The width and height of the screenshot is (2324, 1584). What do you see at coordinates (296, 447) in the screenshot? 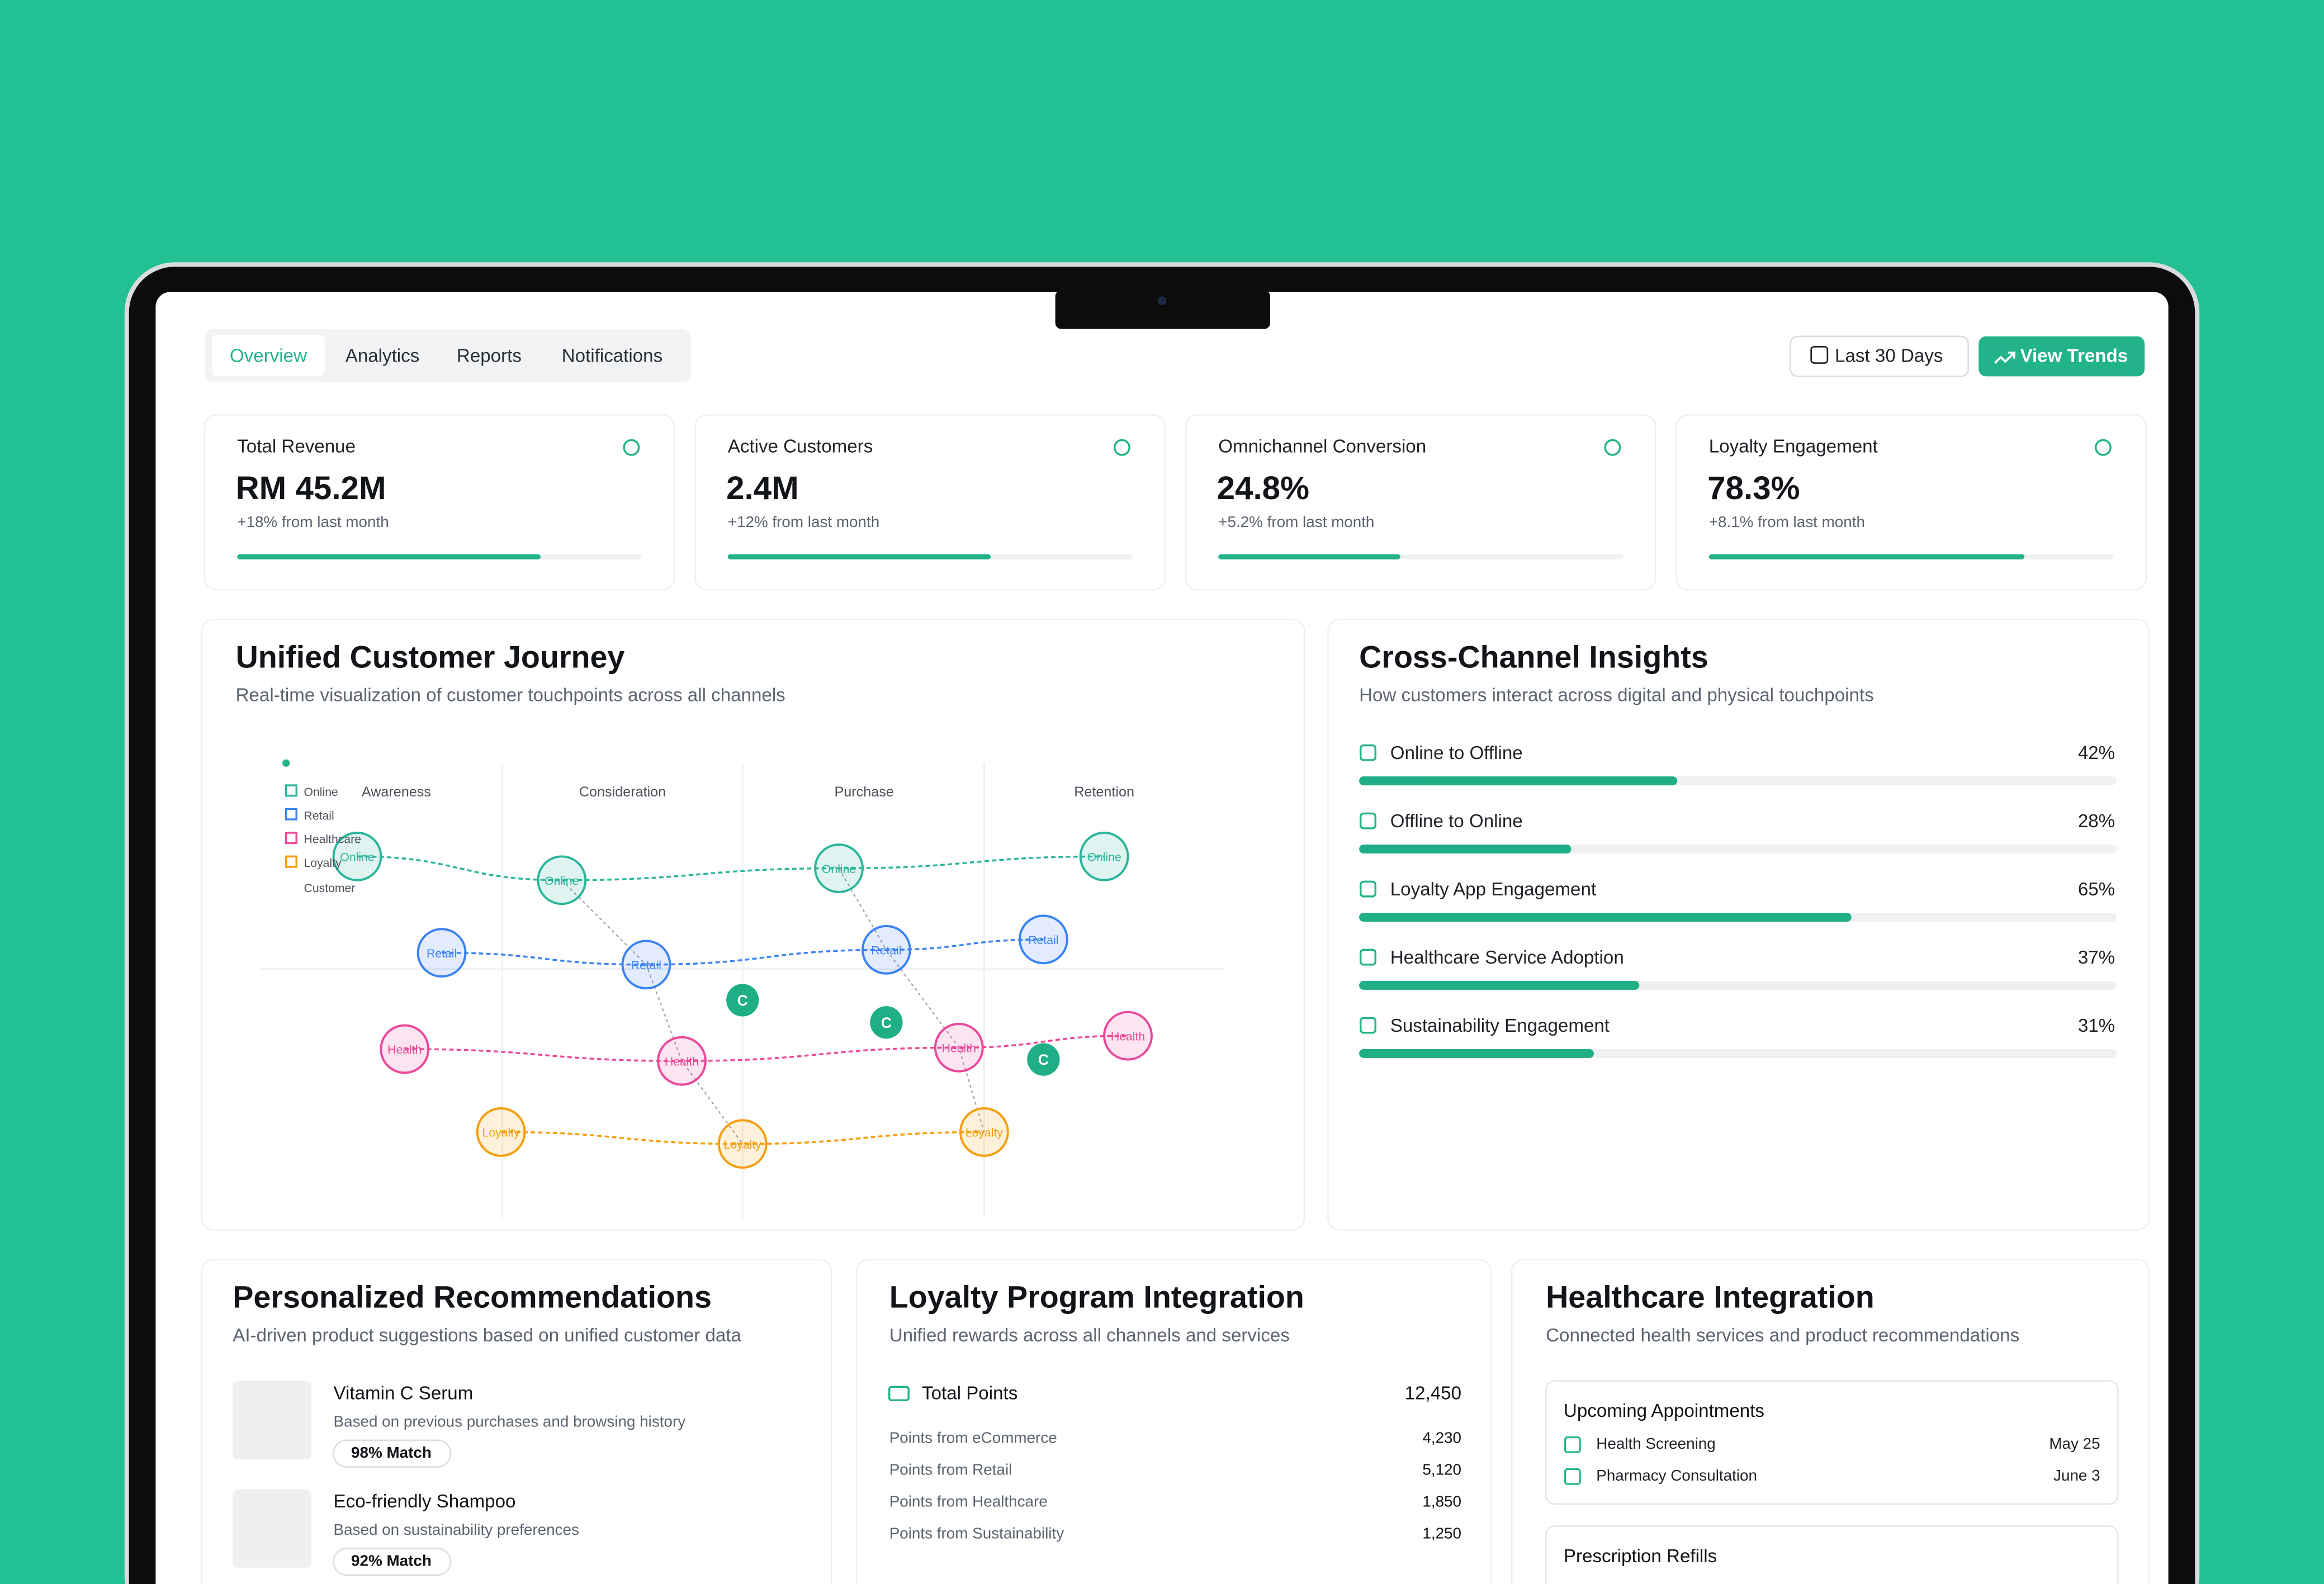
I see `kpi-label: Total Revenue` at bounding box center [296, 447].